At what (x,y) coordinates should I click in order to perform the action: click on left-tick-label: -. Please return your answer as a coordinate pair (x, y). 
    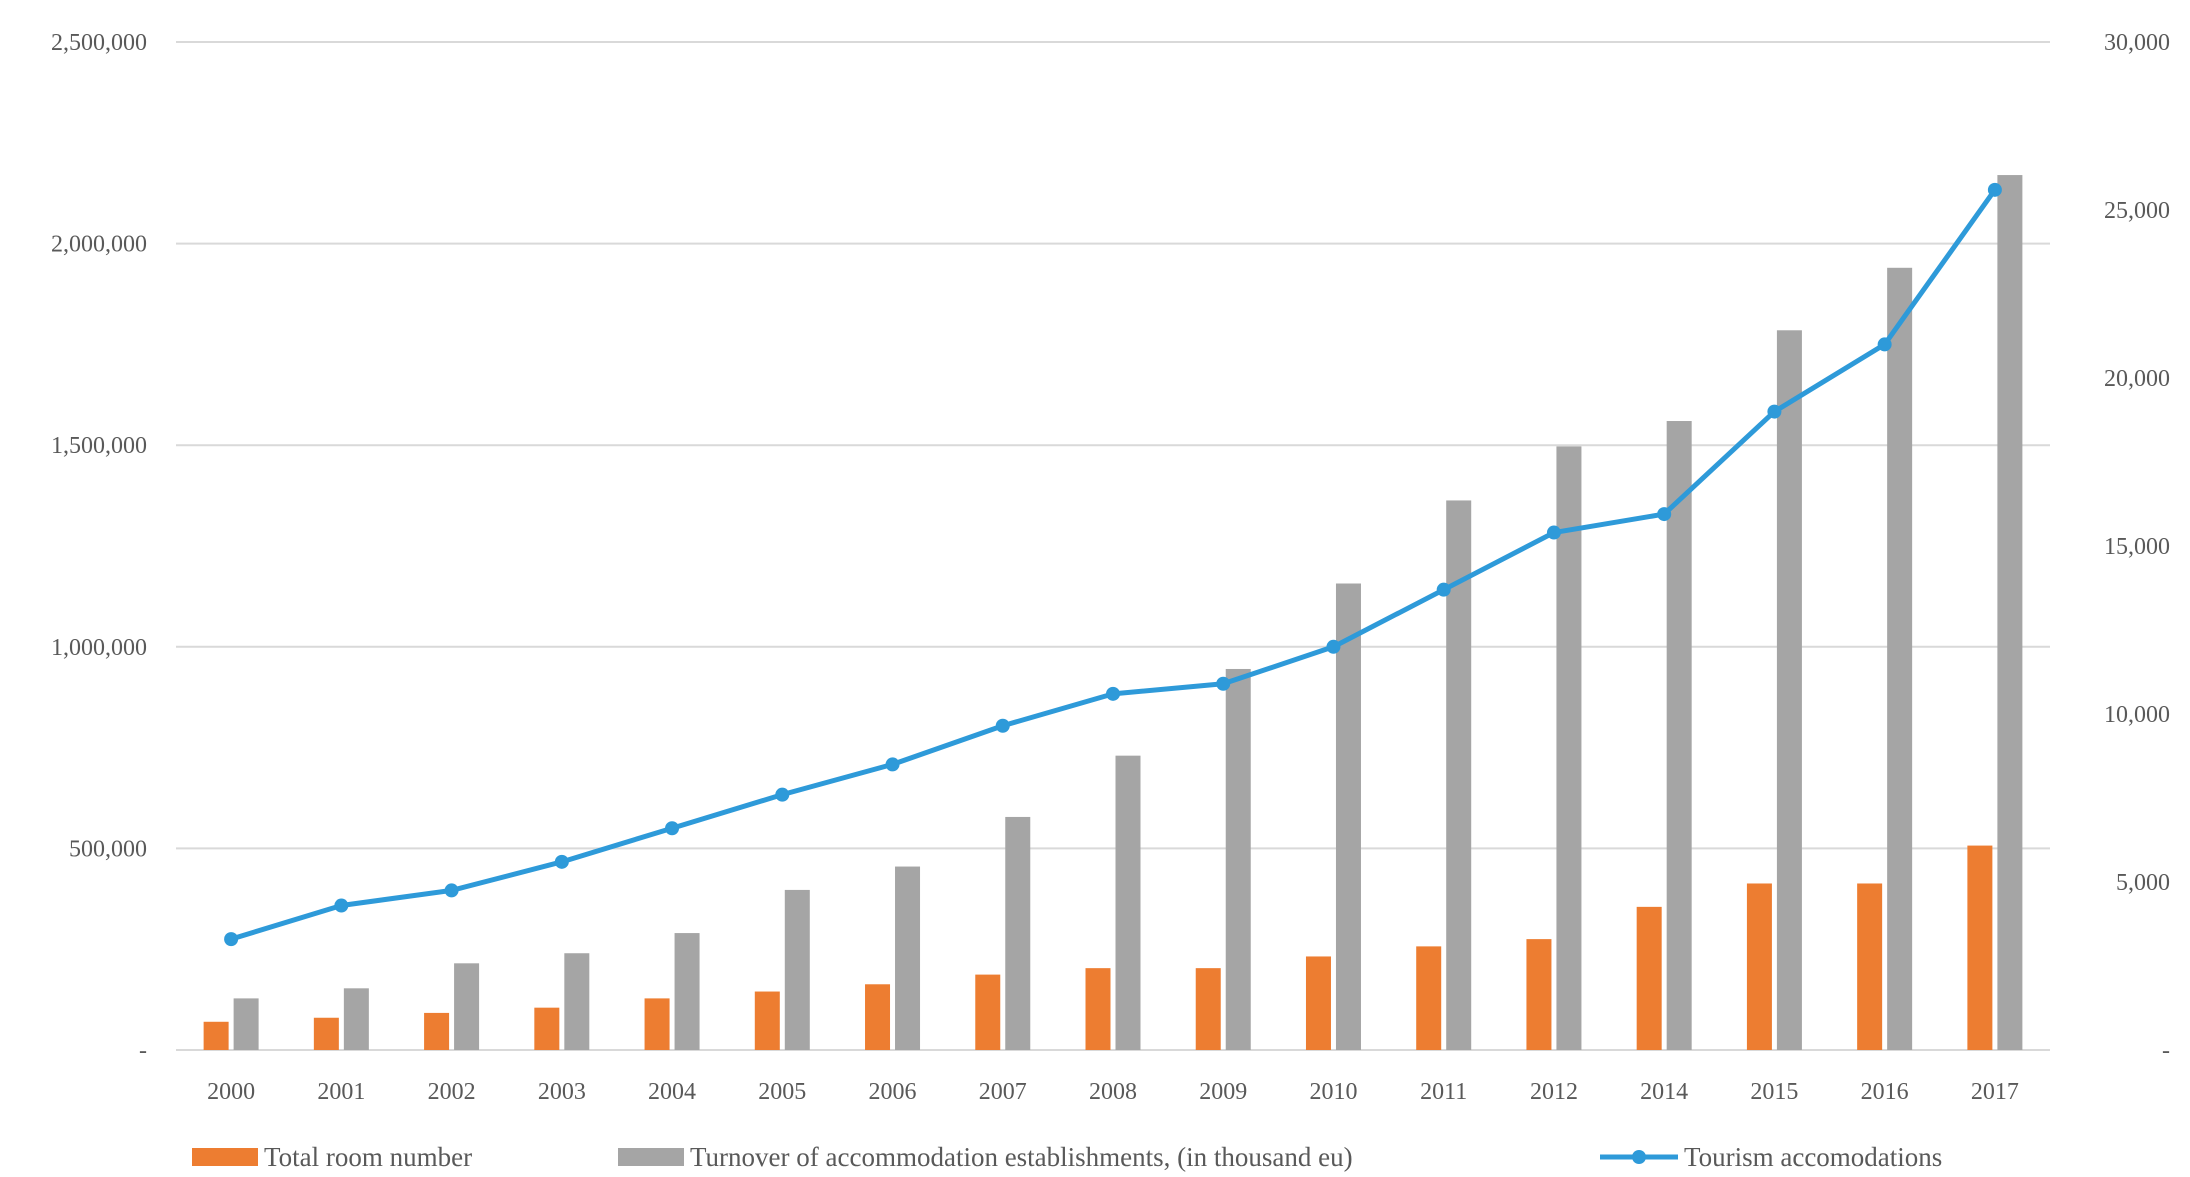
    Looking at the image, I should click on (143, 1051).